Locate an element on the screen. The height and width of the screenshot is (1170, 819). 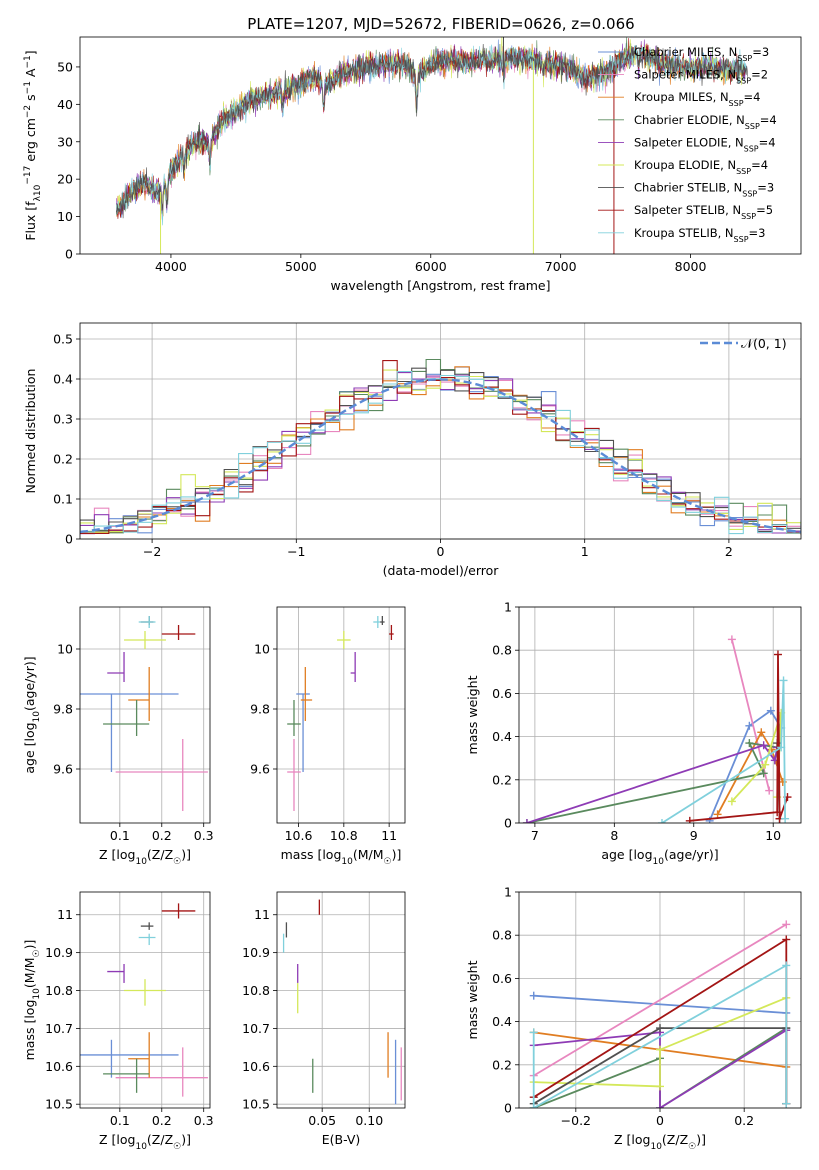
x-tick-label: 5000 is located at coordinates (301, 266).